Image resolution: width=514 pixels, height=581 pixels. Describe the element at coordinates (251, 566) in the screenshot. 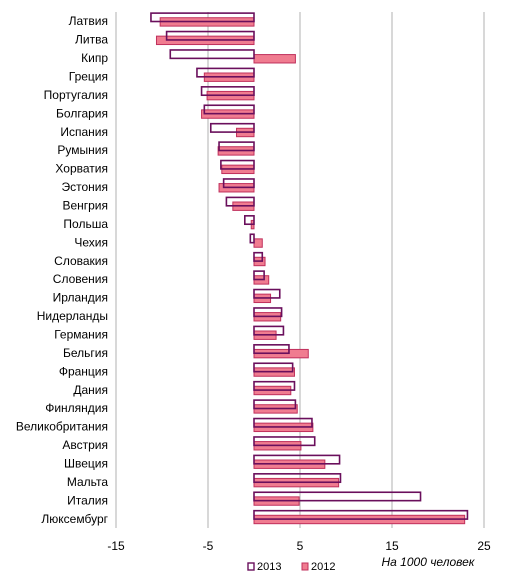

I see `legend-swatch-2013` at that location.